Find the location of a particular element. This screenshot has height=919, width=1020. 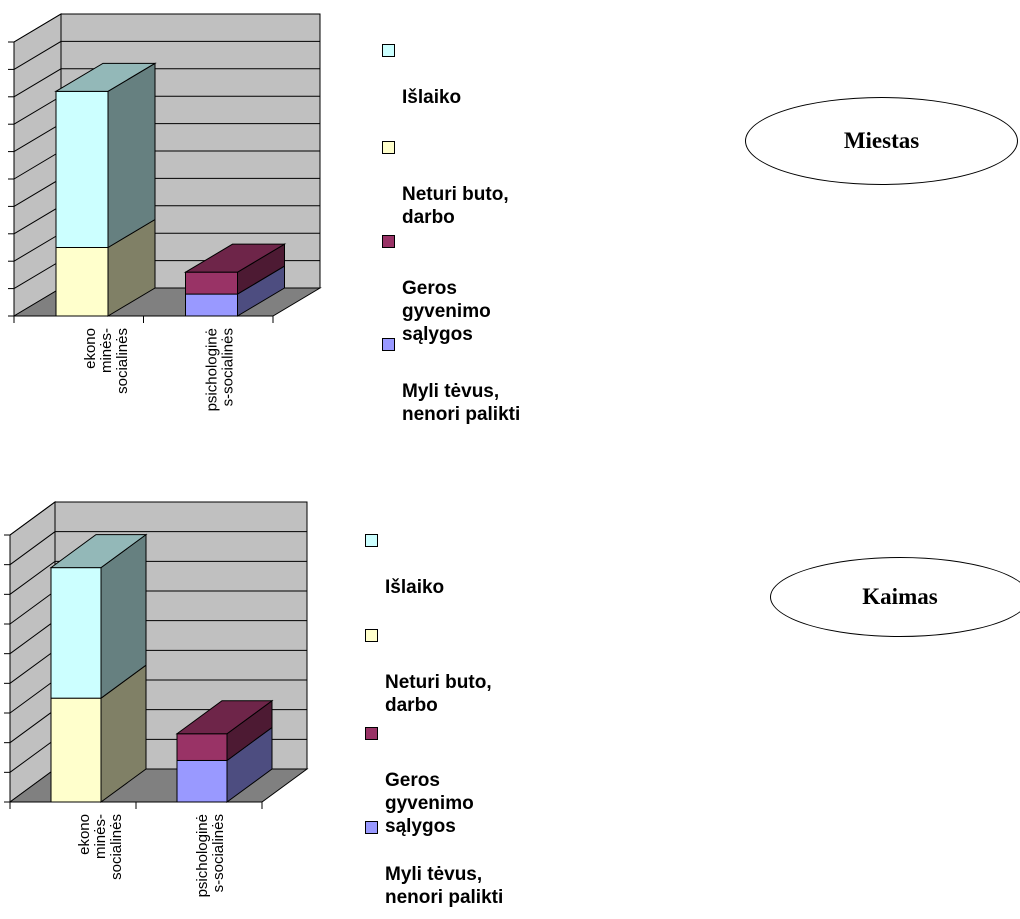

badge-kaimas: Kaimas is located at coordinates (895, 597).